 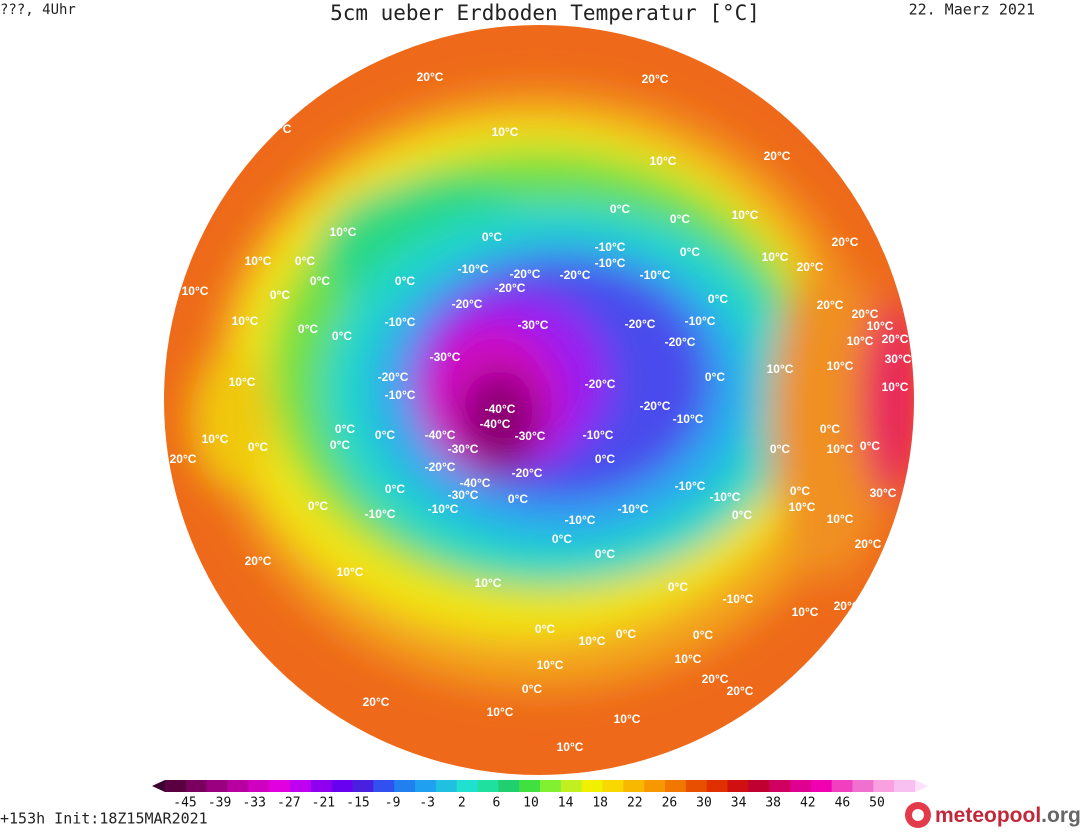 I want to click on colorbar-tick: 30, so click(x=704, y=803).